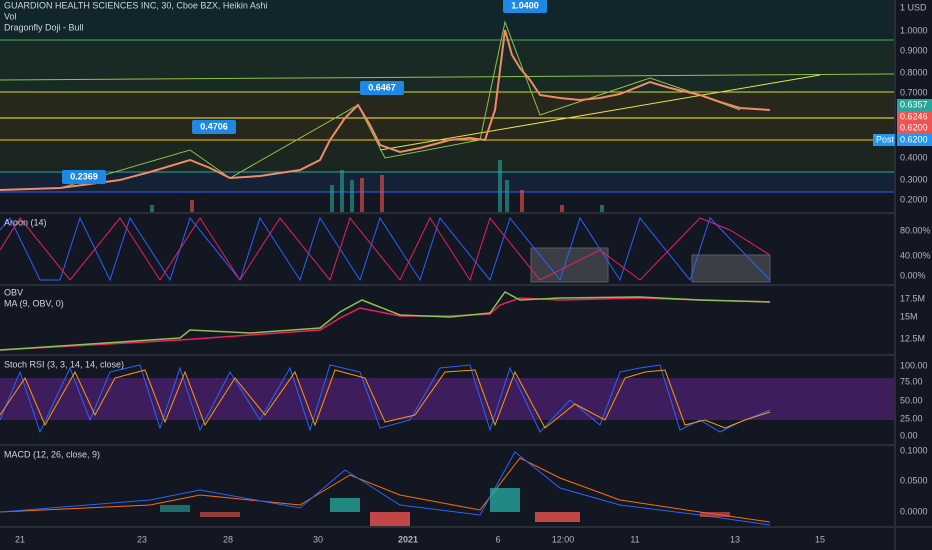  Describe the element at coordinates (914, 199) in the screenshot. I see `axis-label: 0.2000` at that location.